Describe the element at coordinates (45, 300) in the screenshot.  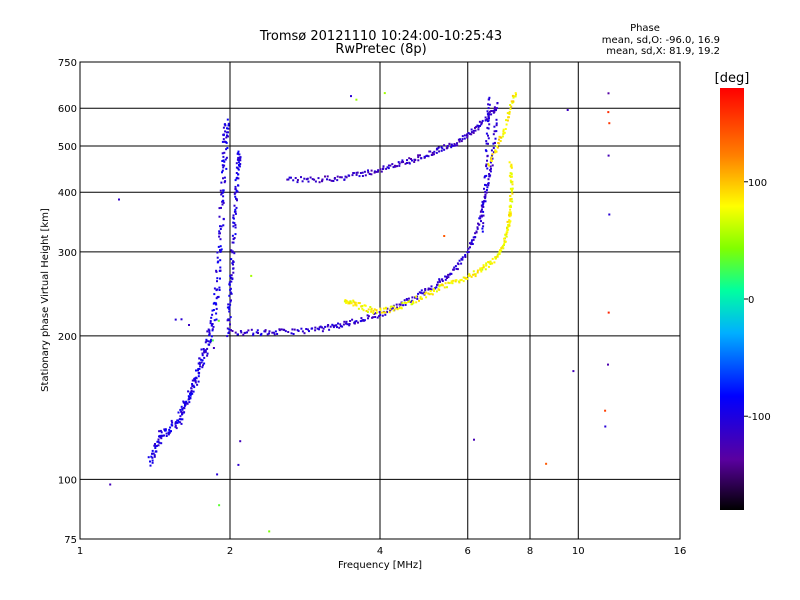
I see `y-axis-label: Stationary phase Virtual Height [km]` at that location.